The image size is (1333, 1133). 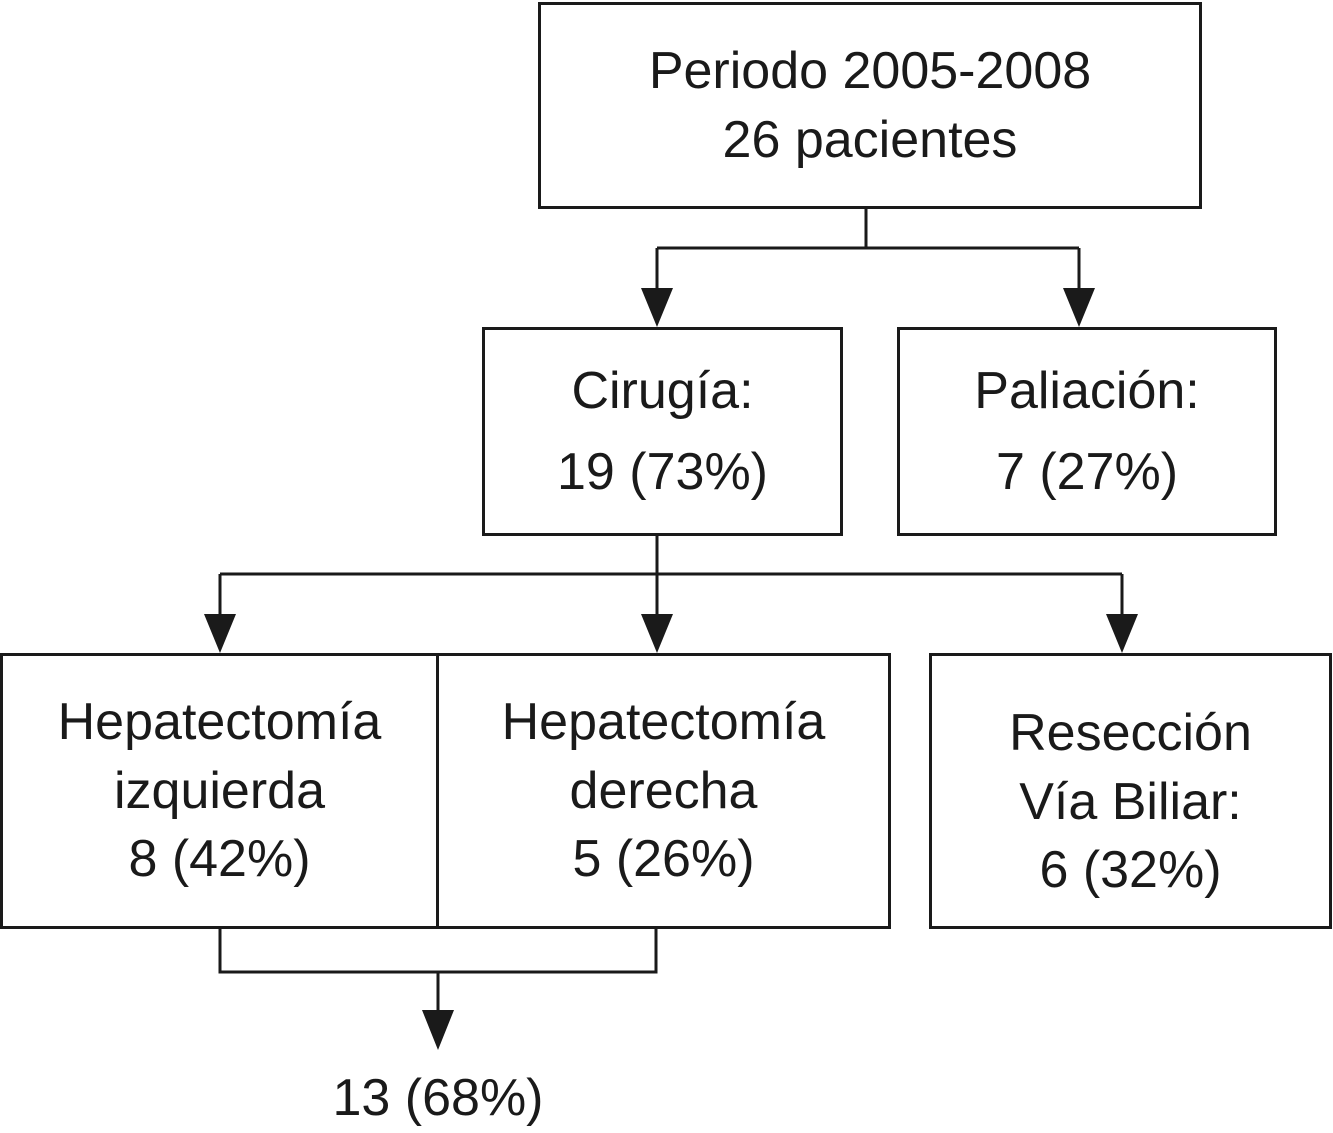 I want to click on paliacion-node: Paliación: 7 (27%), so click(x=1087, y=431).